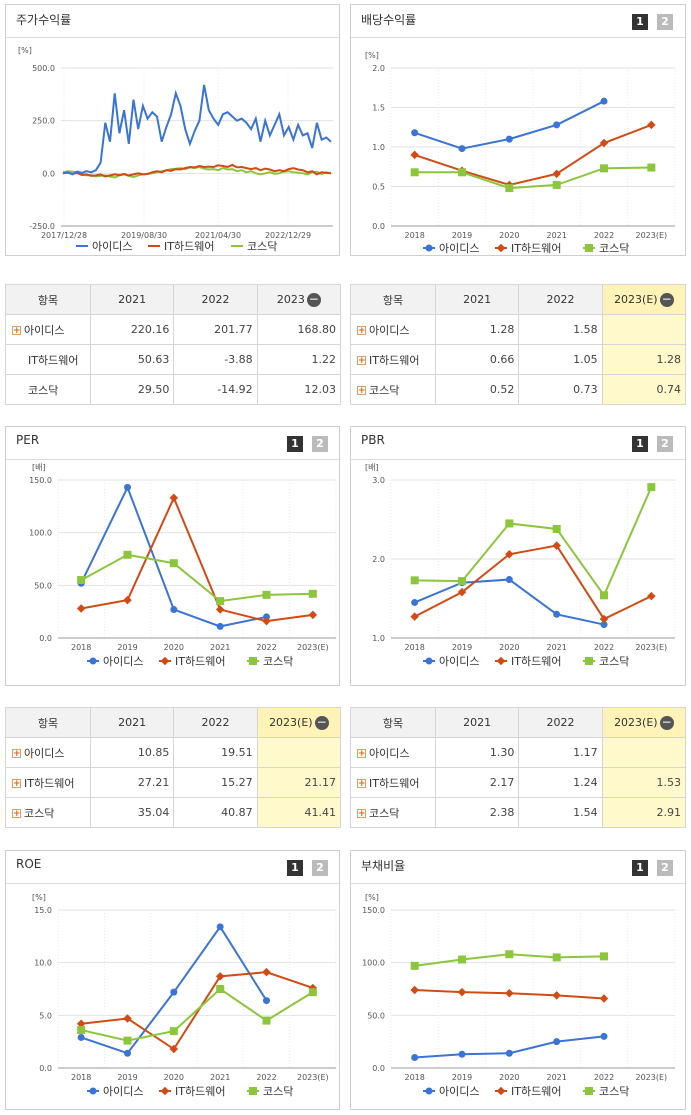 This screenshot has width=691, height=1115. I want to click on panel-title: 주가수익률, so click(44, 20).